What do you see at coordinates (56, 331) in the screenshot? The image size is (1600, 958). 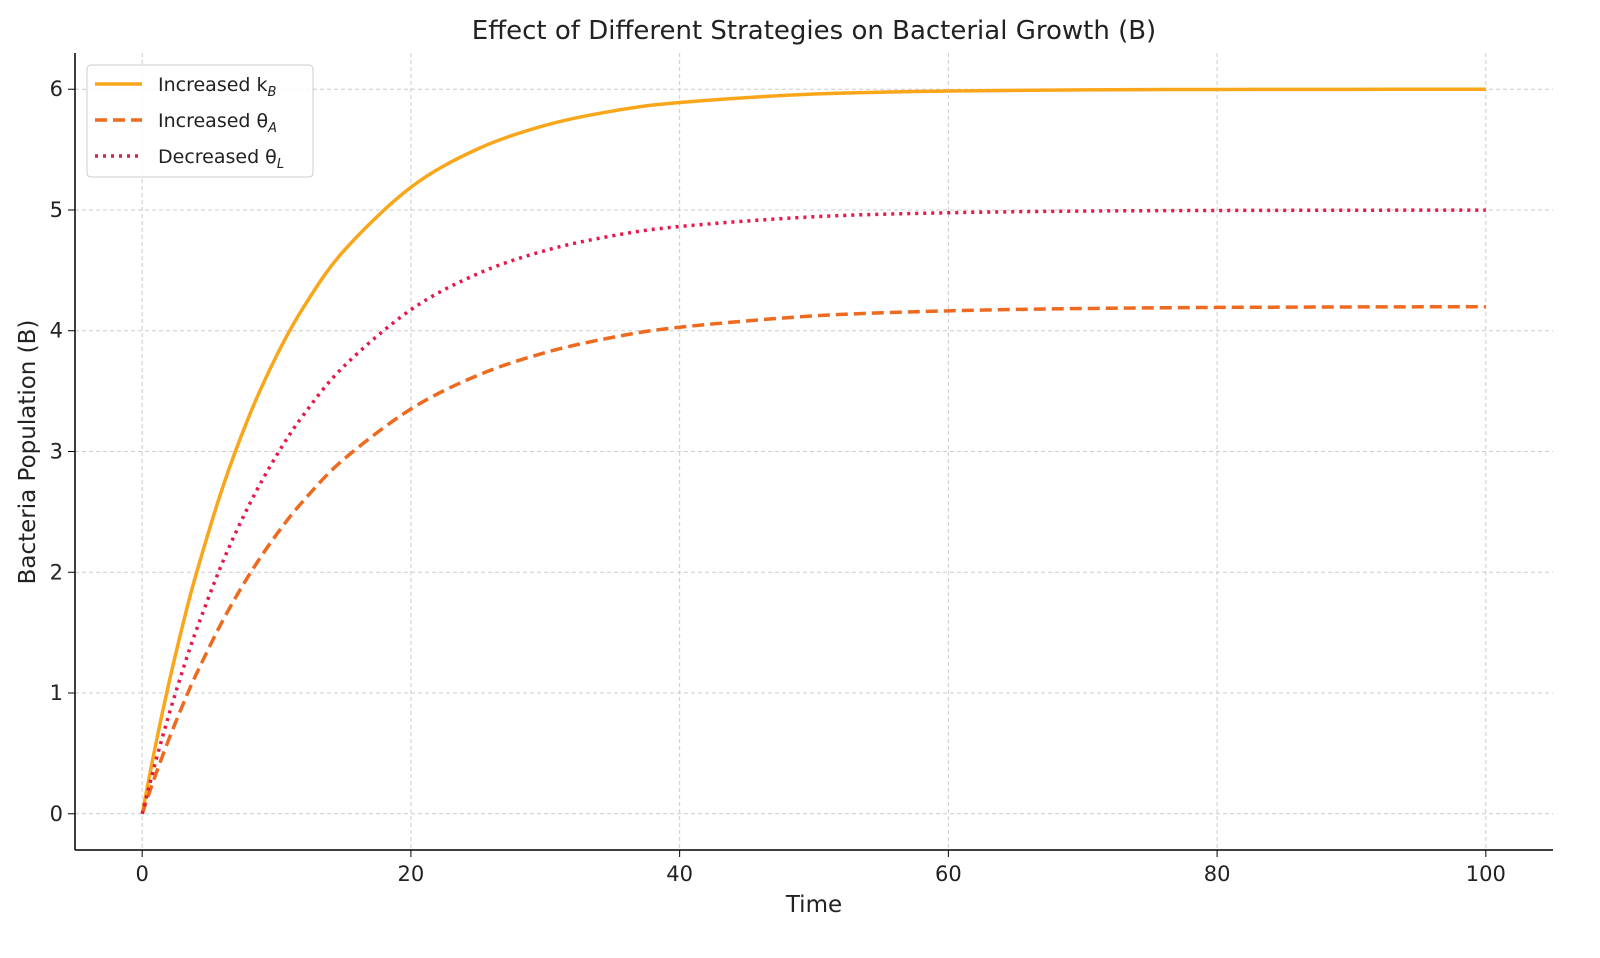 I see `y-tick-label: 4` at bounding box center [56, 331].